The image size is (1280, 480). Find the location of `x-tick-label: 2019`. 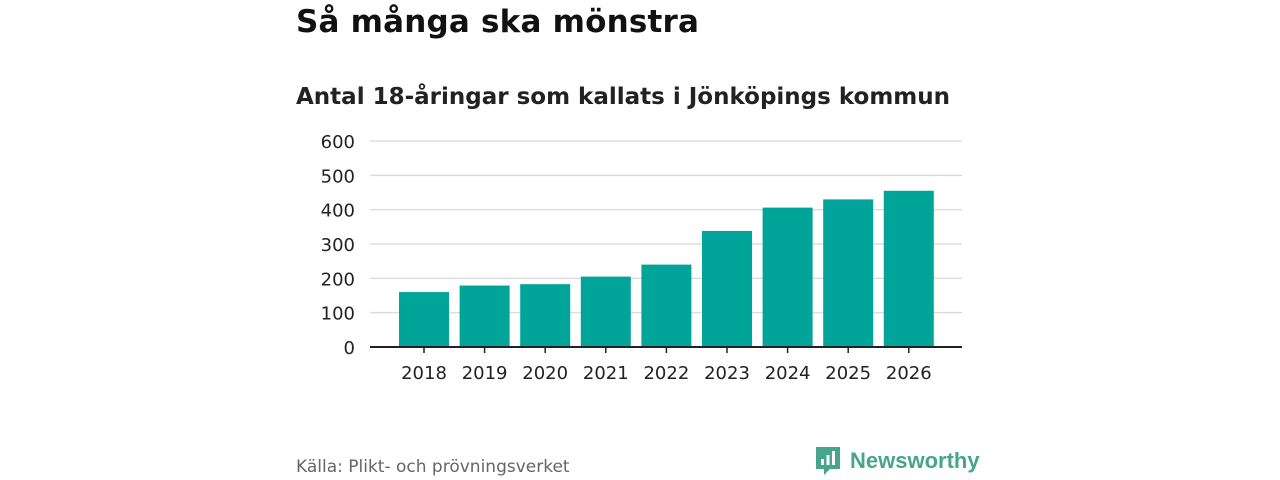

x-tick-label: 2019 is located at coordinates (485, 373).